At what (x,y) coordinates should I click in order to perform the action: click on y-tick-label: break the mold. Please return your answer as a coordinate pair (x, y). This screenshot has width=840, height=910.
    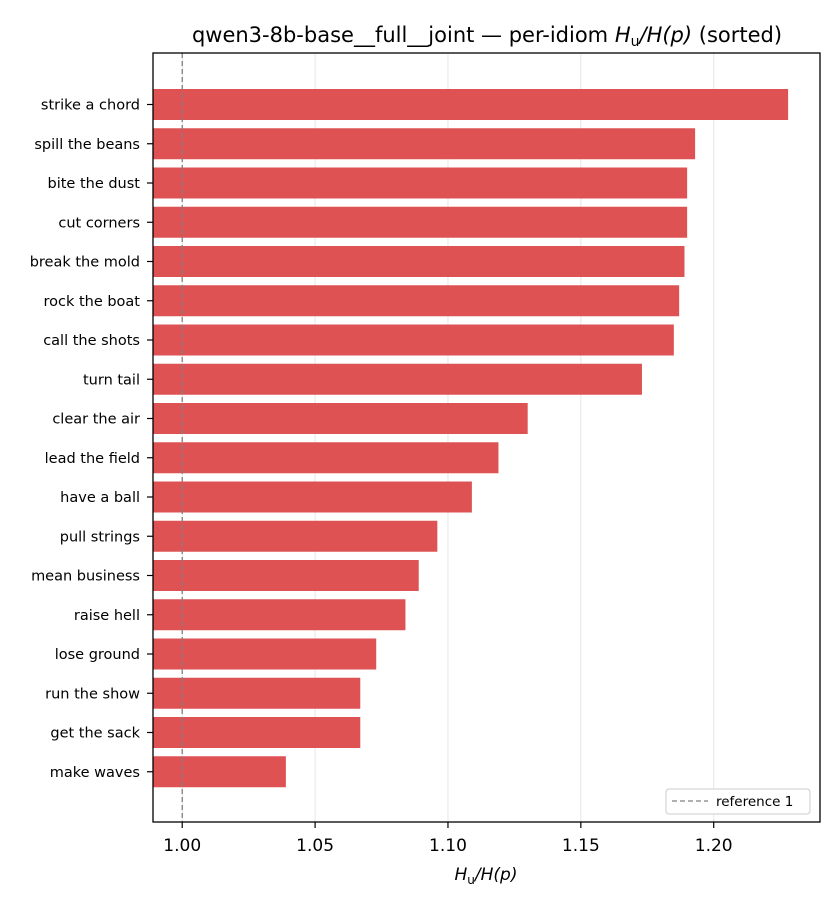
    Looking at the image, I should click on (85, 263).